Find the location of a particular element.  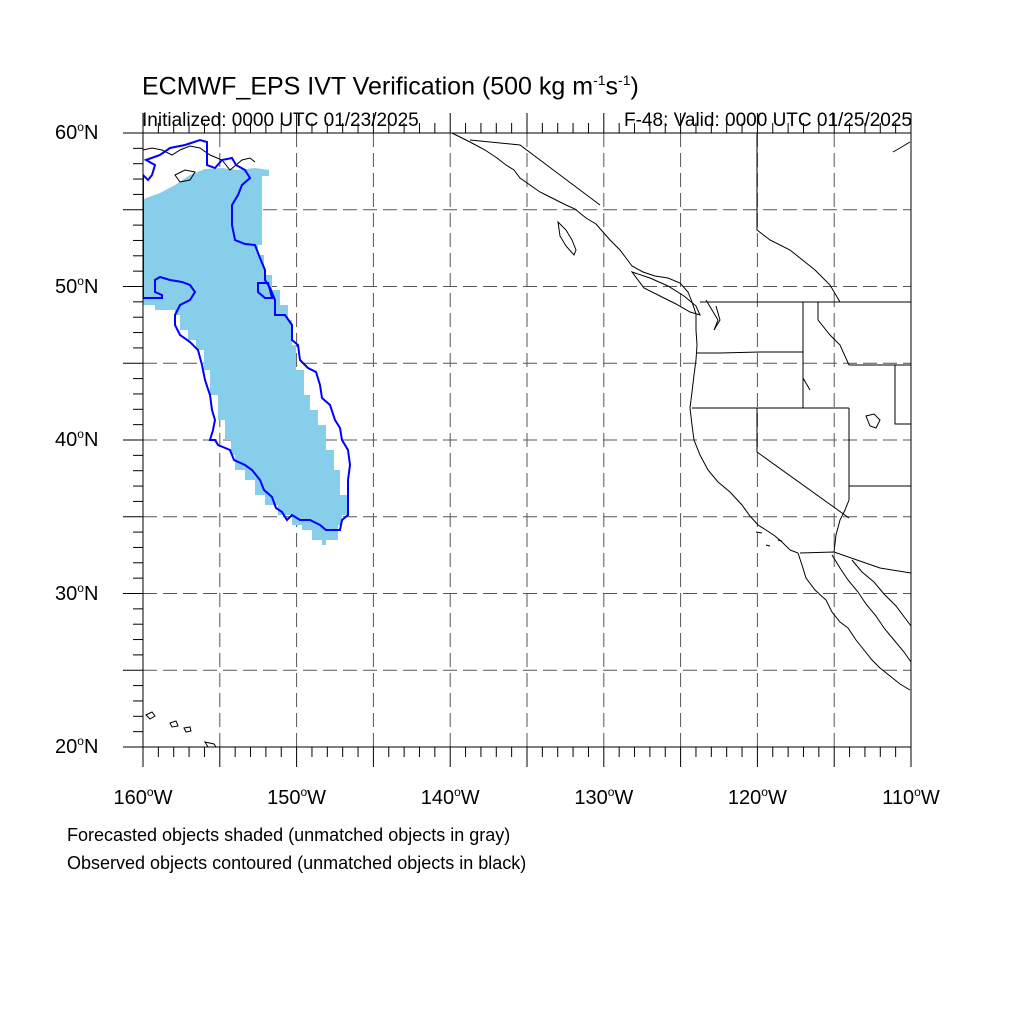

puget-sound is located at coordinates (713, 315).